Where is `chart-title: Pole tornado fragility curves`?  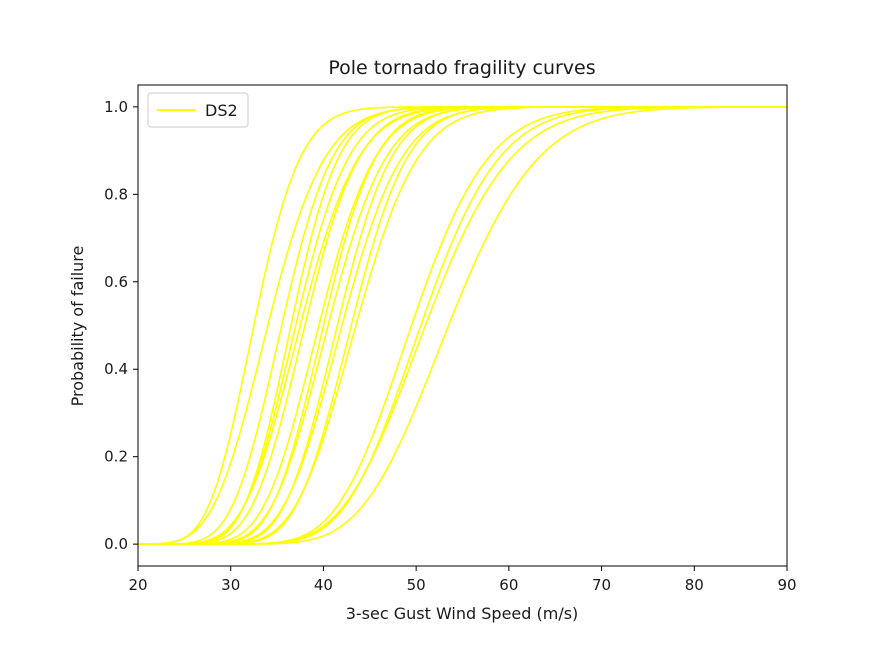
chart-title: Pole tornado fragility curves is located at coordinates (461, 68).